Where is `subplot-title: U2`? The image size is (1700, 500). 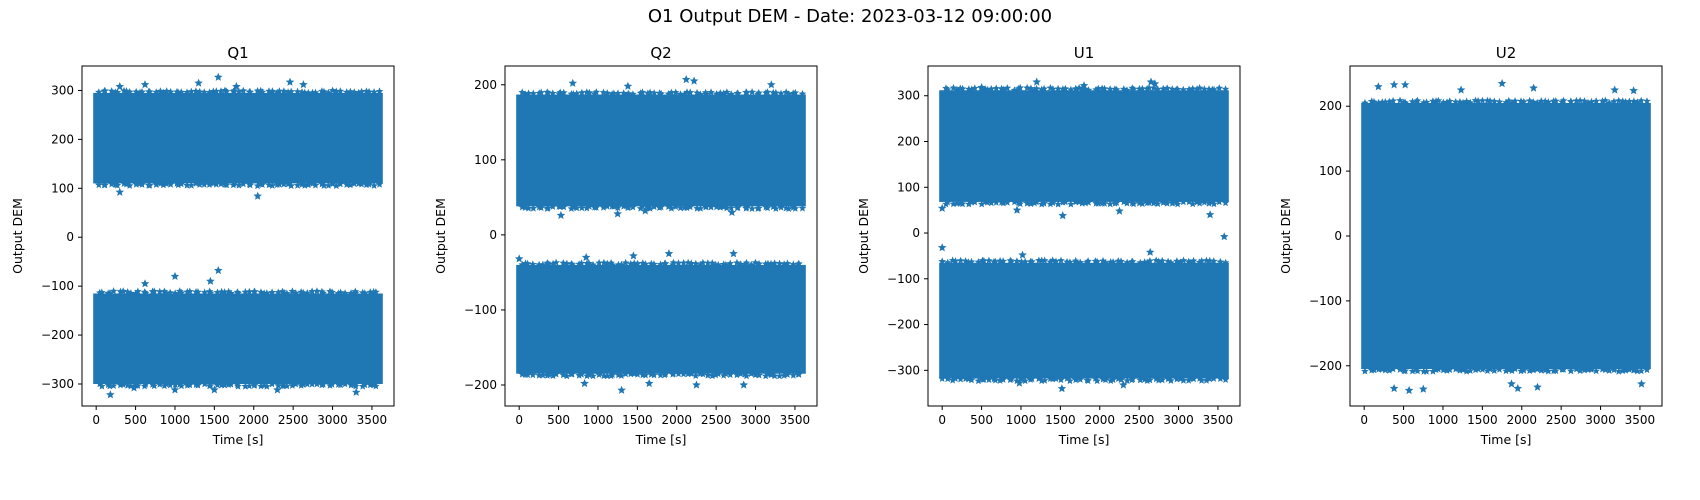 subplot-title: U2 is located at coordinates (1506, 53).